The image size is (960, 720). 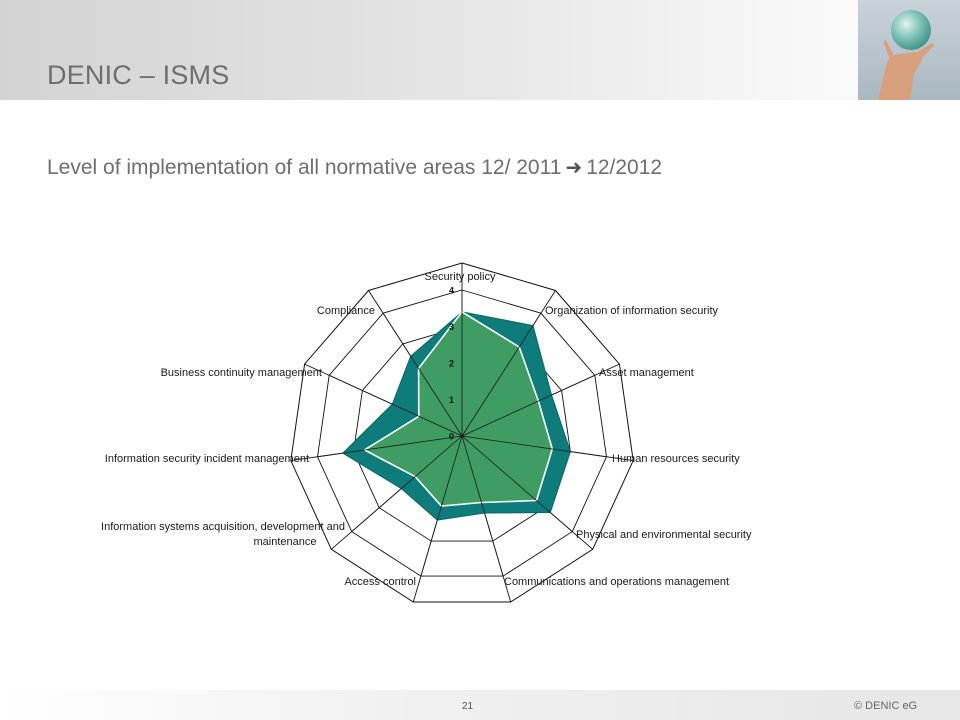 I want to click on category-label: Access control, so click(x=380, y=582).